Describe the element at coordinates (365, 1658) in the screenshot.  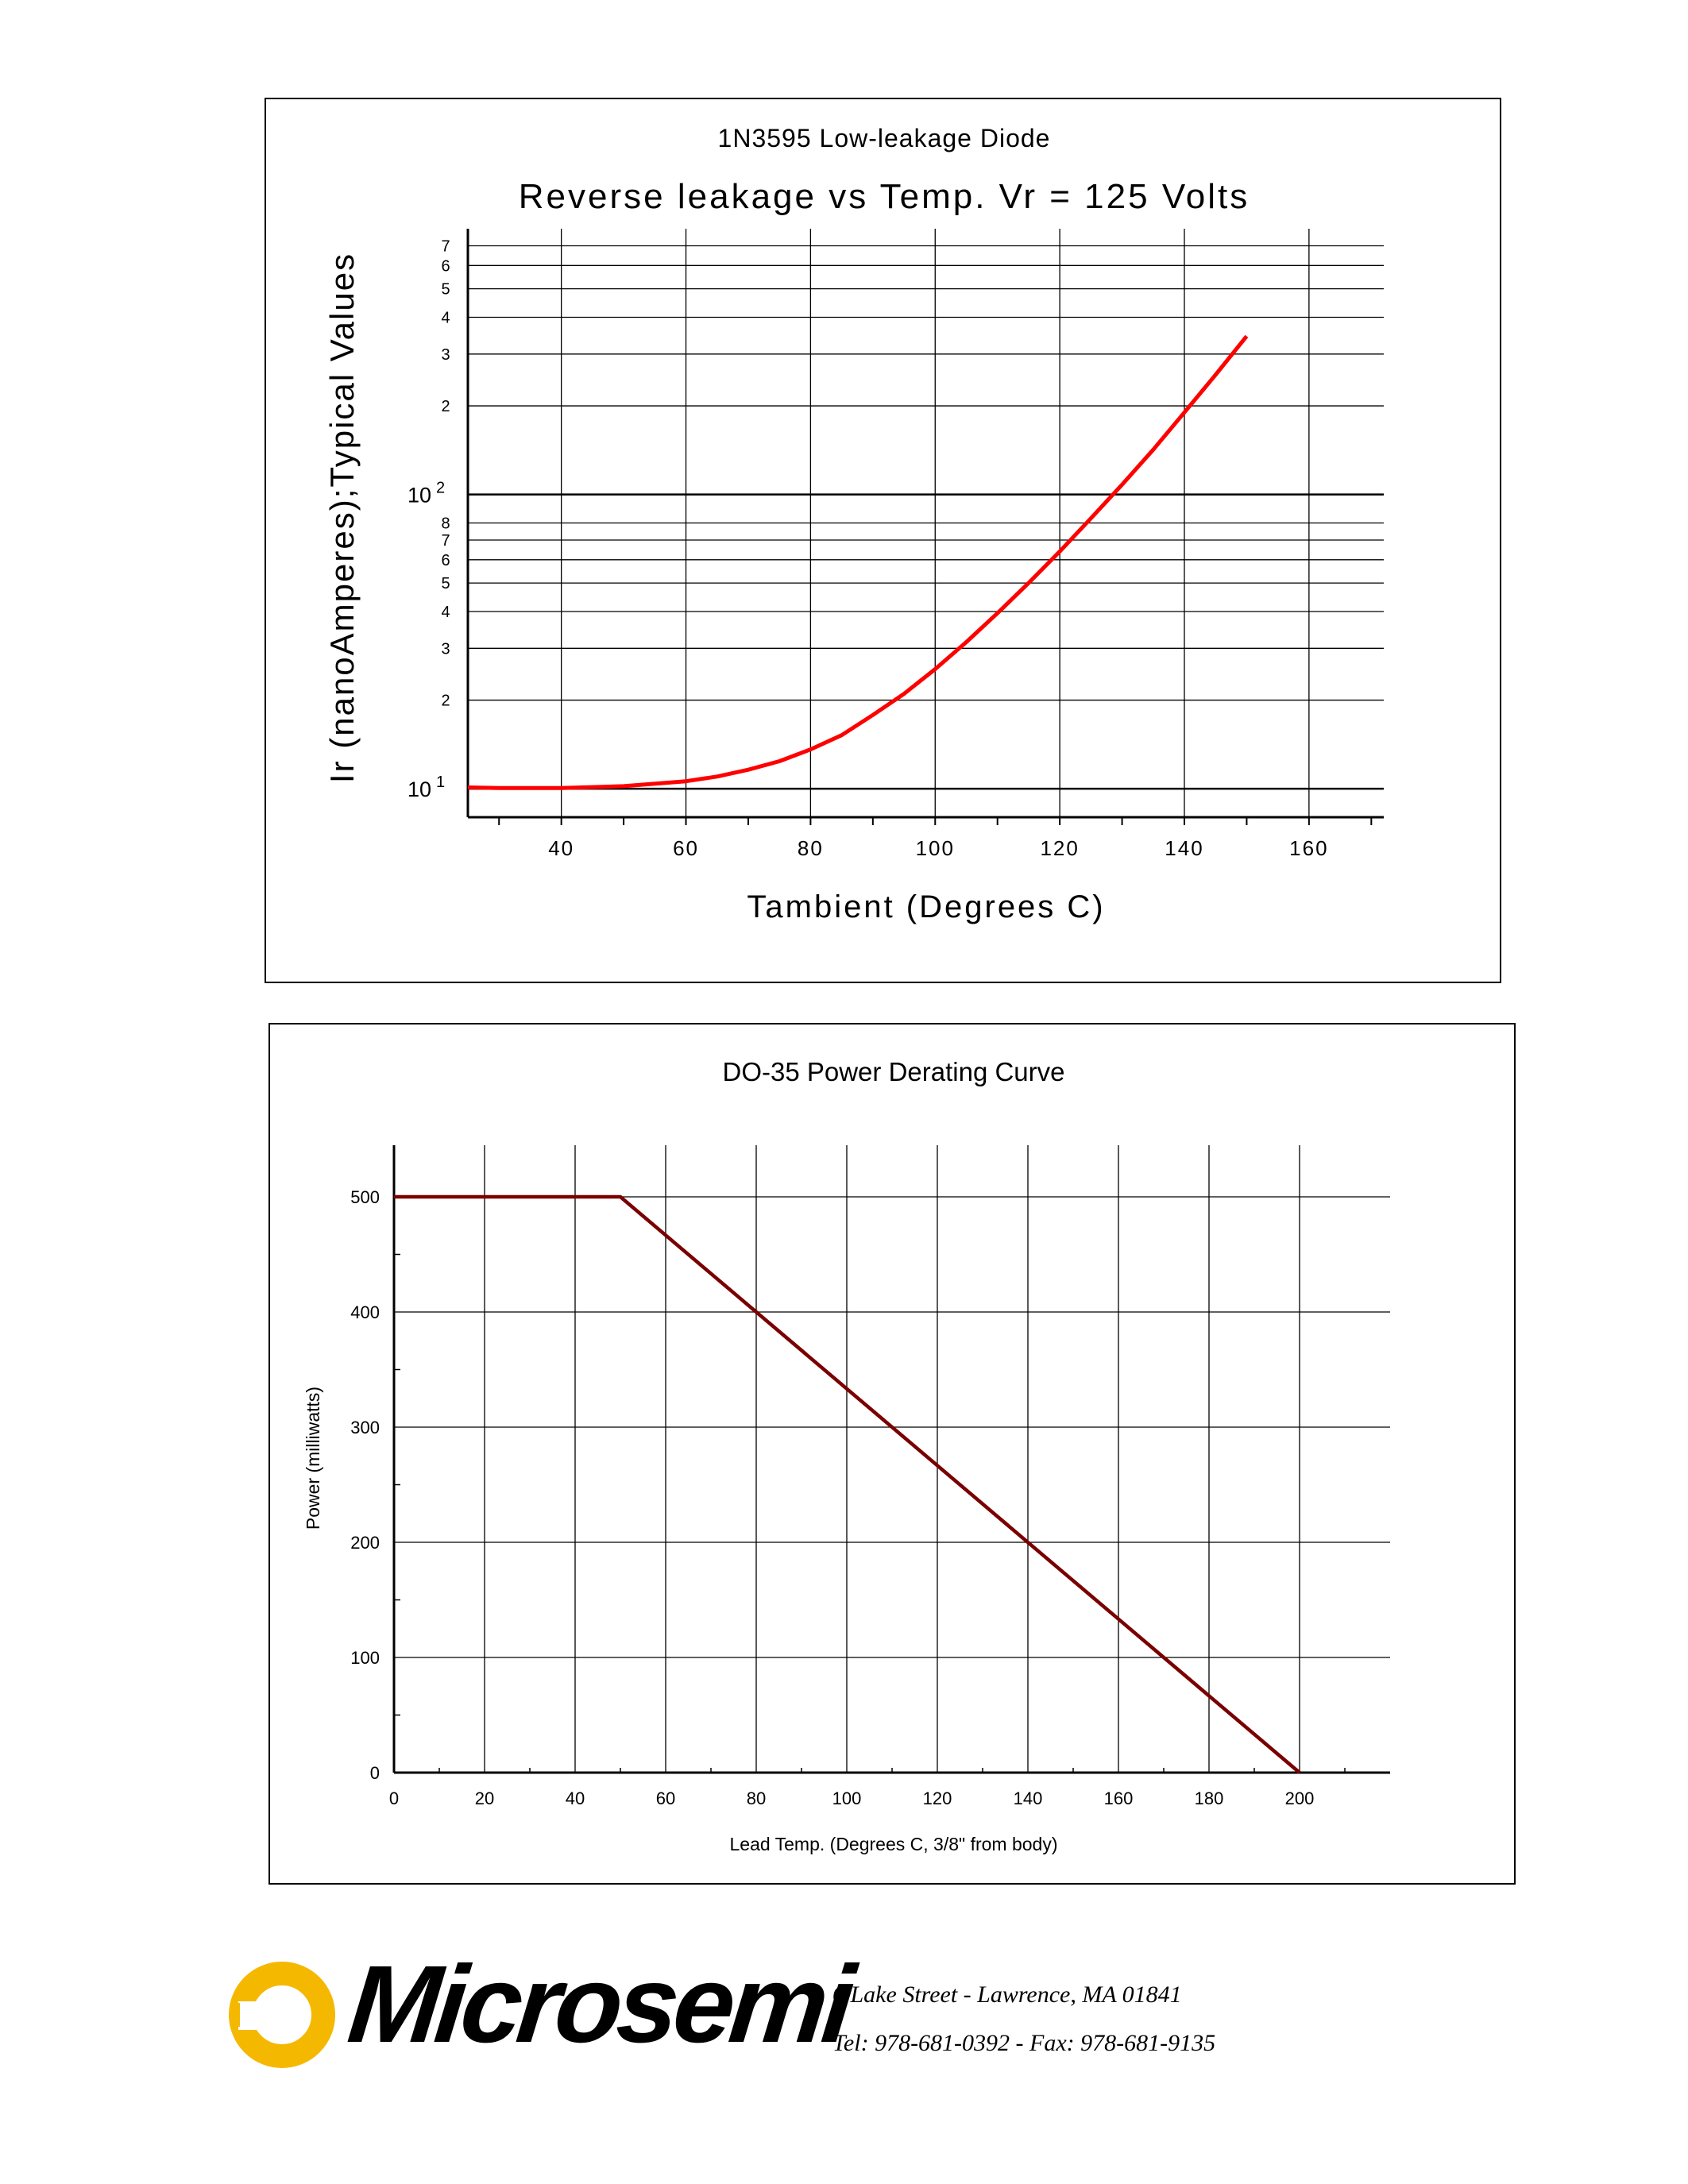
I see `y-tick-label: 100` at that location.